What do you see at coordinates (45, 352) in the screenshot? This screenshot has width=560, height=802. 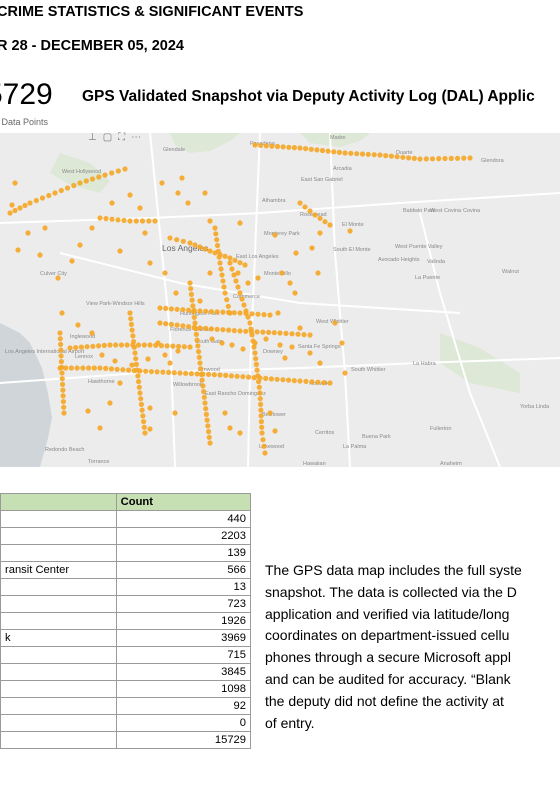 I see `map-label: Los Angeles International Airport` at bounding box center [45, 352].